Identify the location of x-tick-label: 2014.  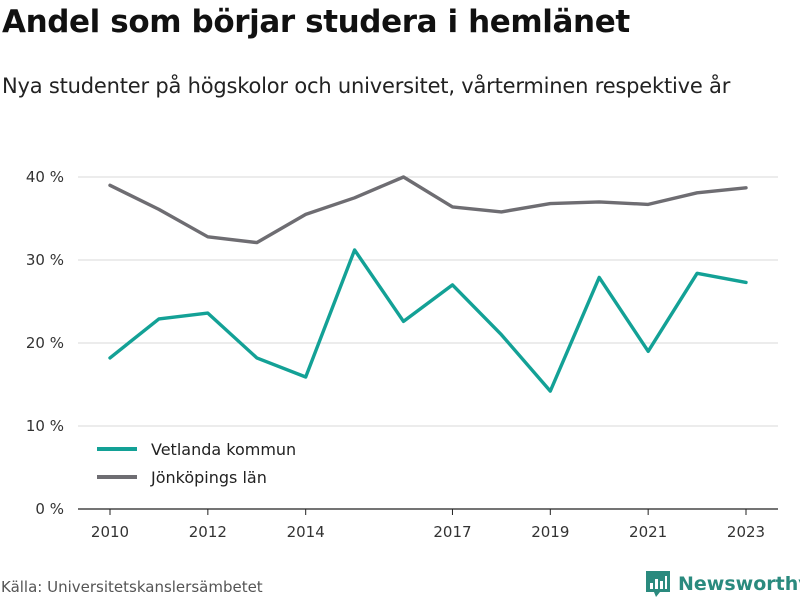
(306, 532).